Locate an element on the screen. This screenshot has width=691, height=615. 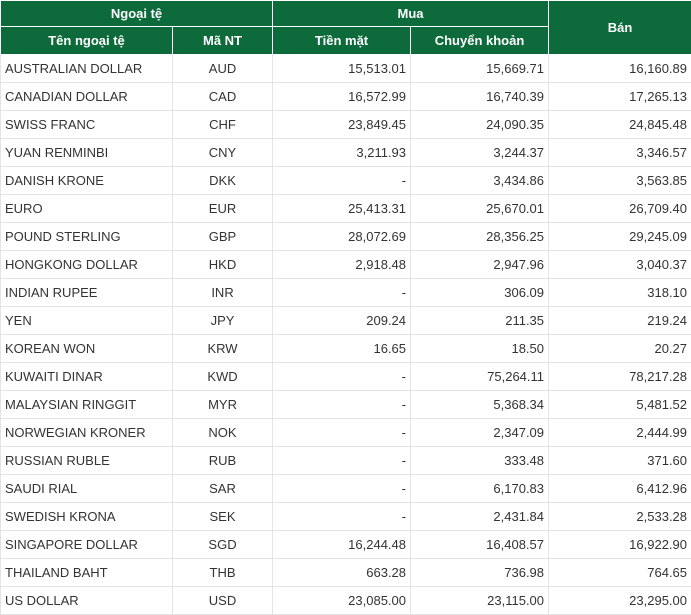
table-cell: 6,170.83 is located at coordinates (480, 489).